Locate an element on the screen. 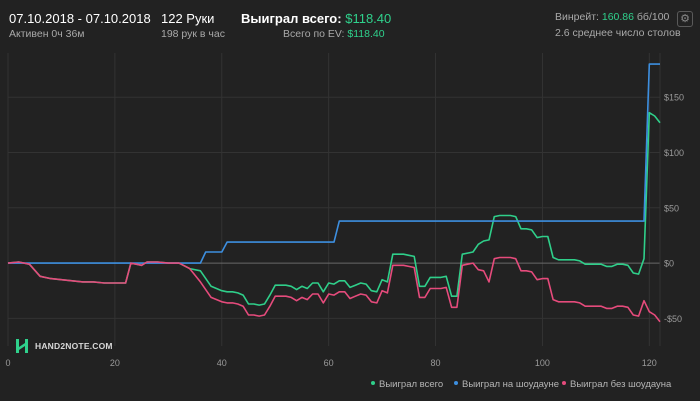  y-tick-label: $100 is located at coordinates (674, 153).